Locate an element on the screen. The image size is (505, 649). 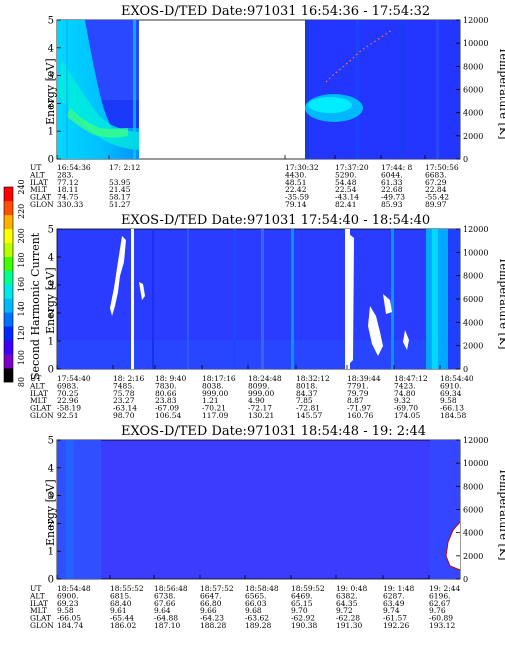
orbit-value: 6044. is located at coordinates (391, 174).